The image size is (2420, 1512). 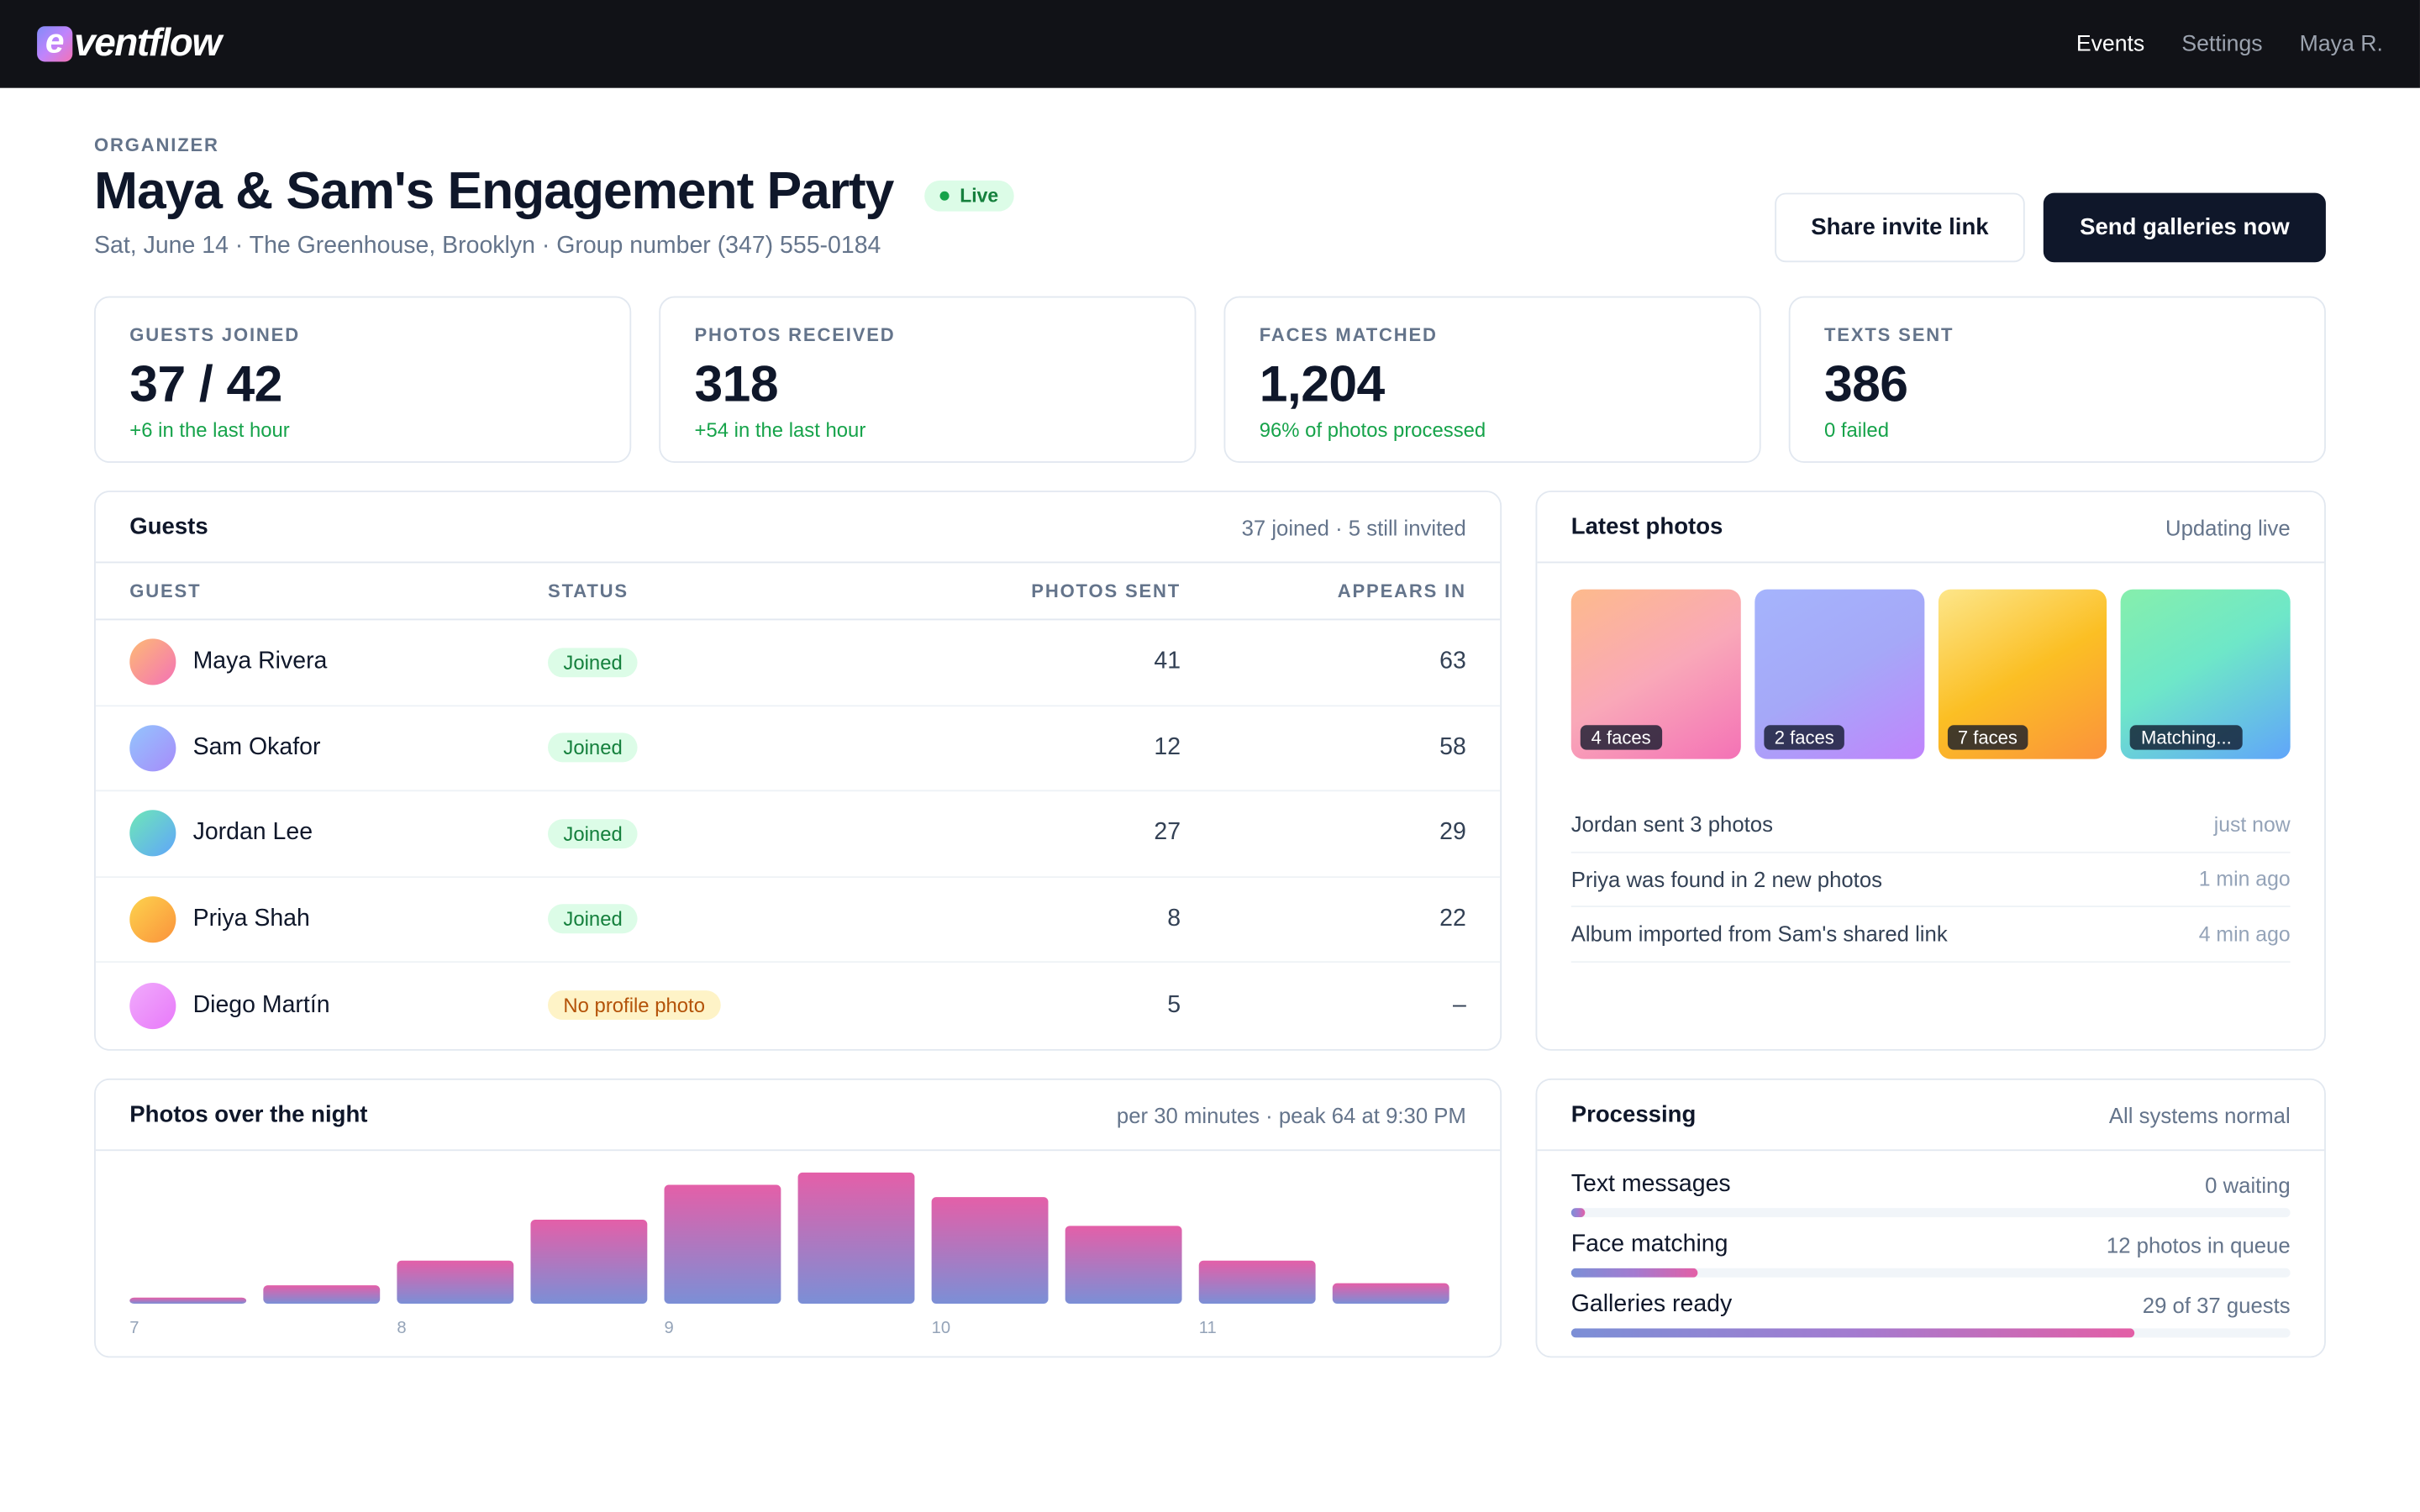 What do you see at coordinates (2200, 1114) in the screenshot?
I see `processing-meta: All systems normal` at bounding box center [2200, 1114].